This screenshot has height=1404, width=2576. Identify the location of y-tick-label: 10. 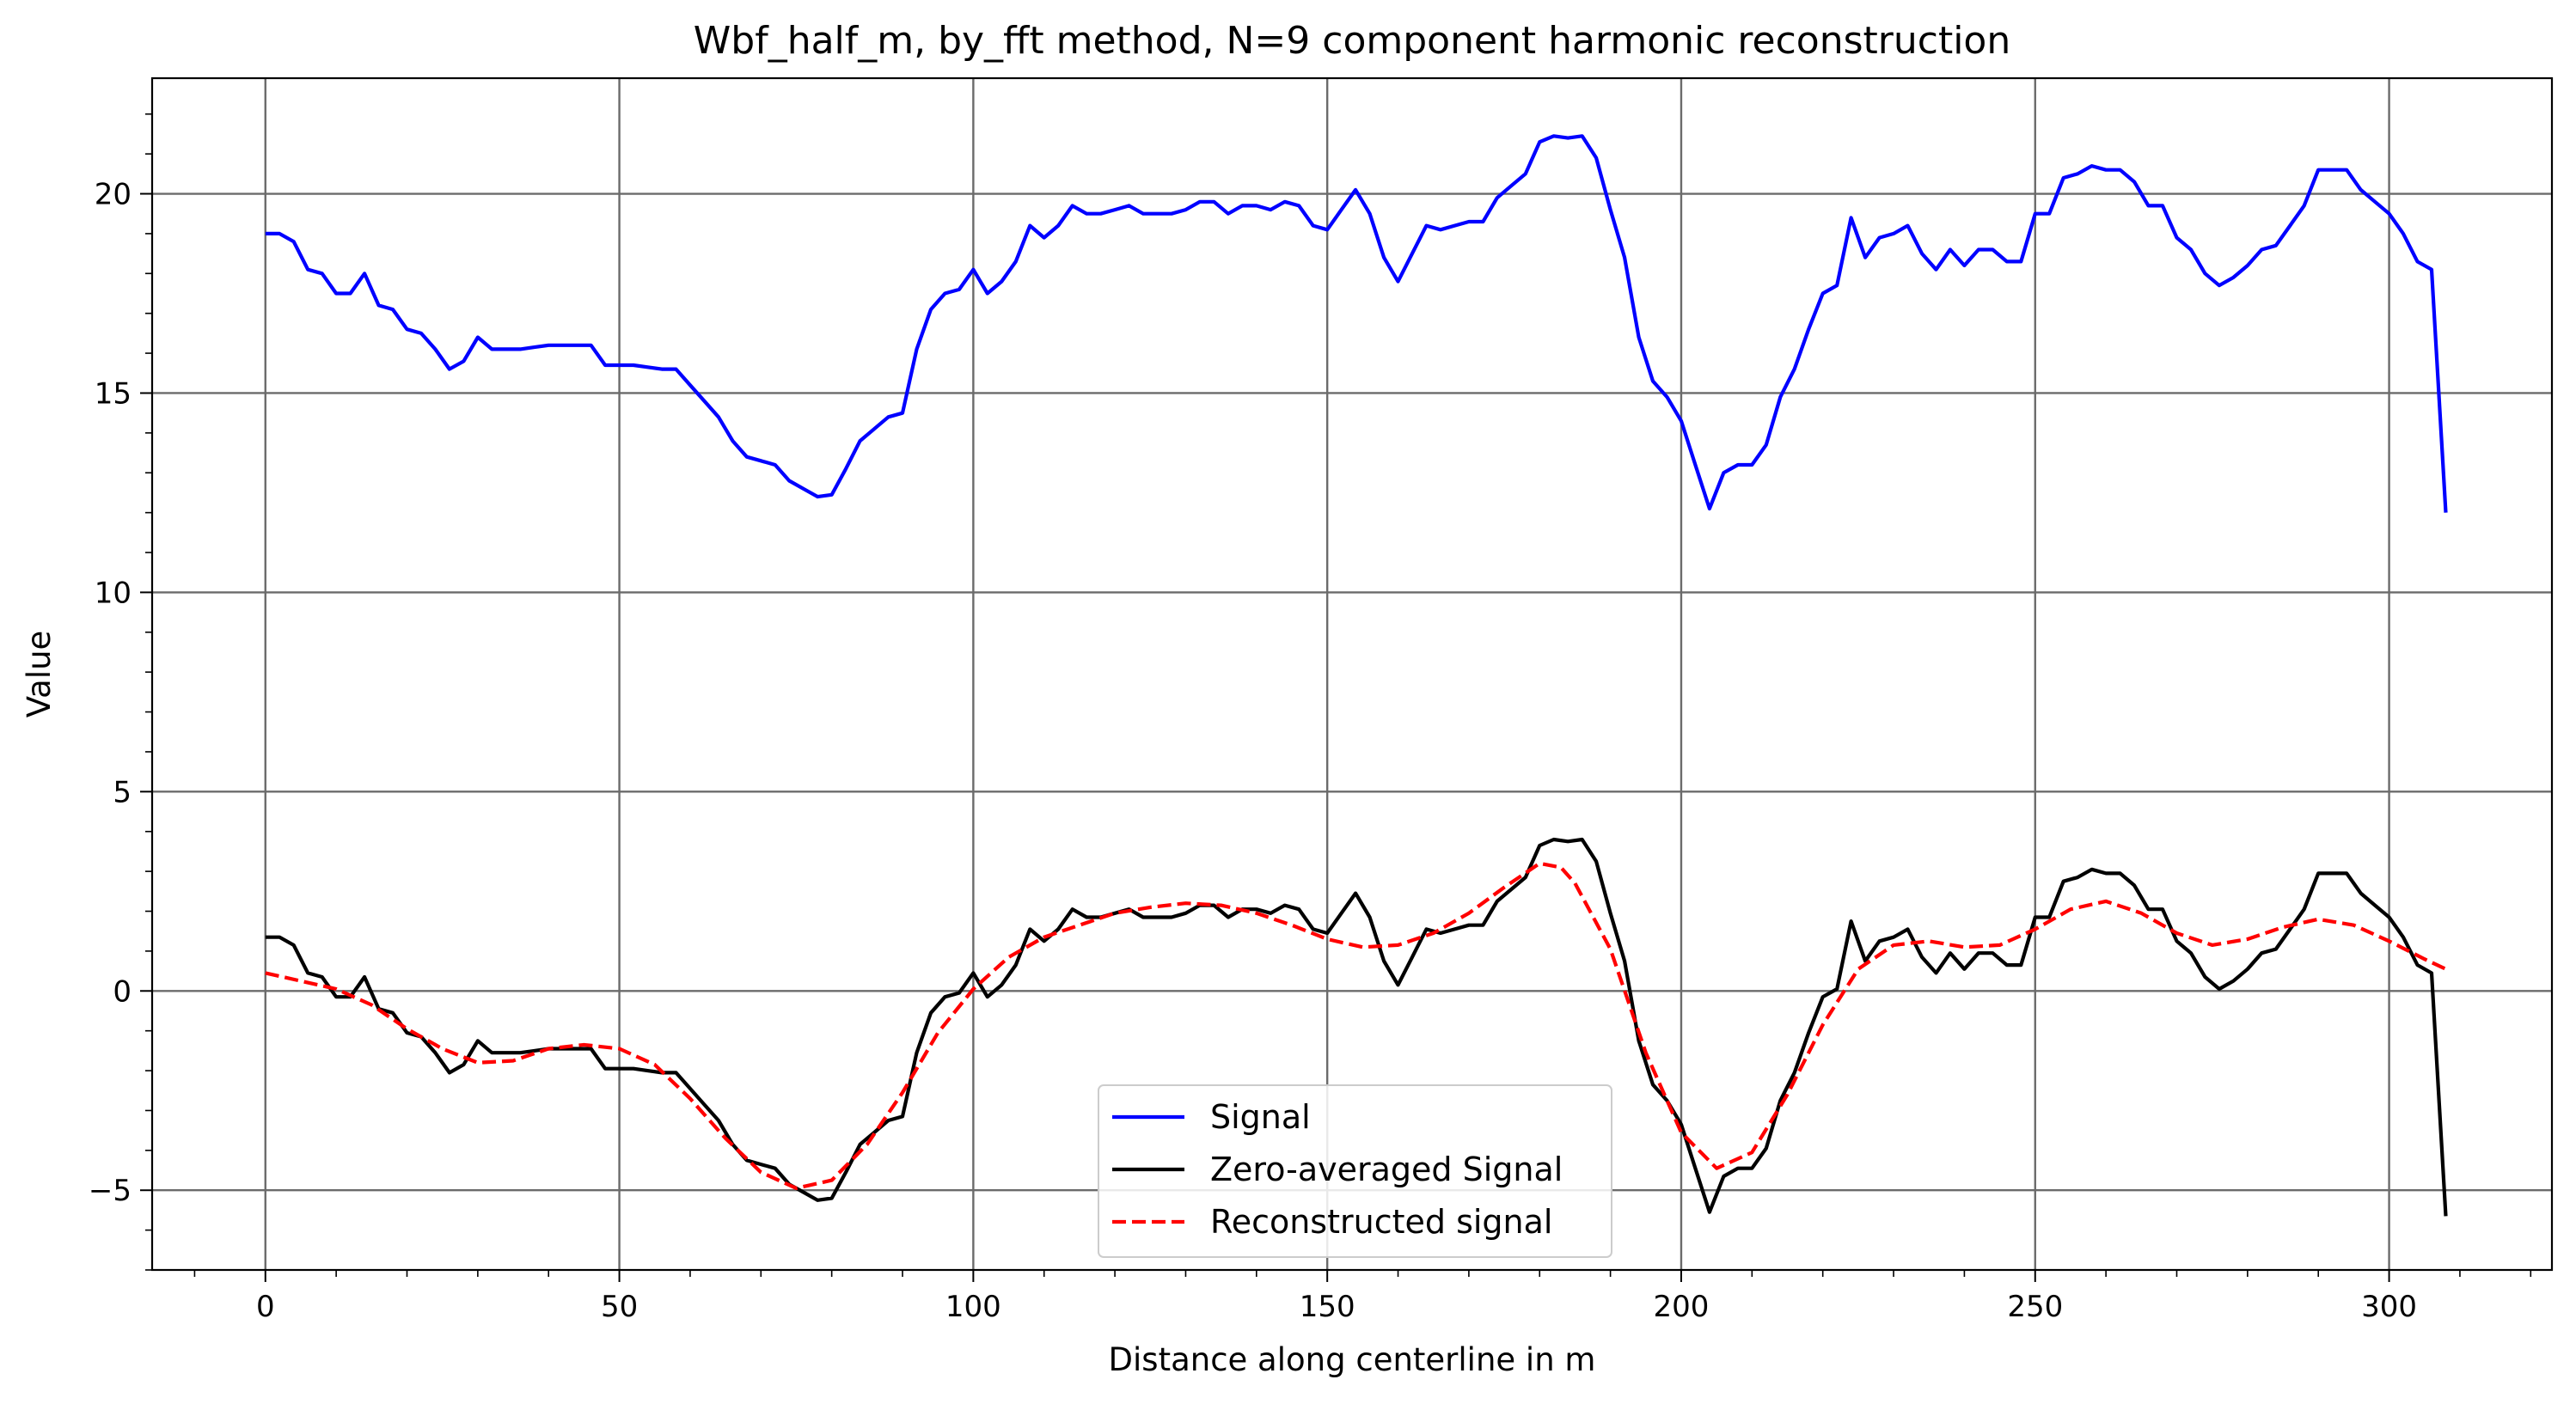
(113, 593).